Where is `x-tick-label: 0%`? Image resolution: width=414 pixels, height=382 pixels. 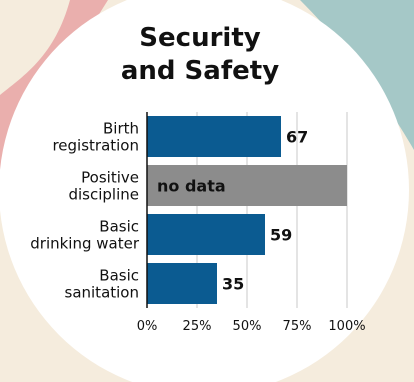 x-tick-label: 0% is located at coordinates (147, 326).